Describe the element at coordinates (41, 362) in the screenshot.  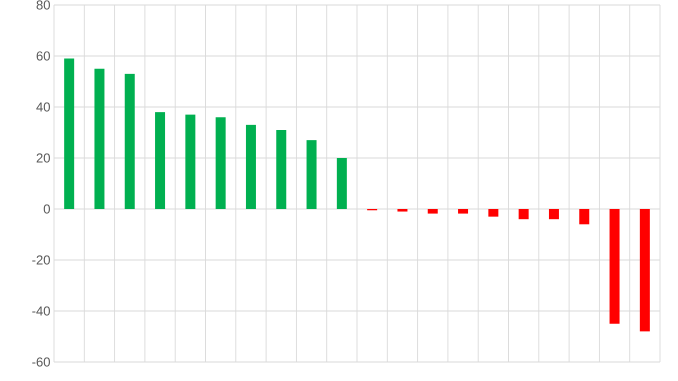
I see `y-tick-label: -60` at that location.